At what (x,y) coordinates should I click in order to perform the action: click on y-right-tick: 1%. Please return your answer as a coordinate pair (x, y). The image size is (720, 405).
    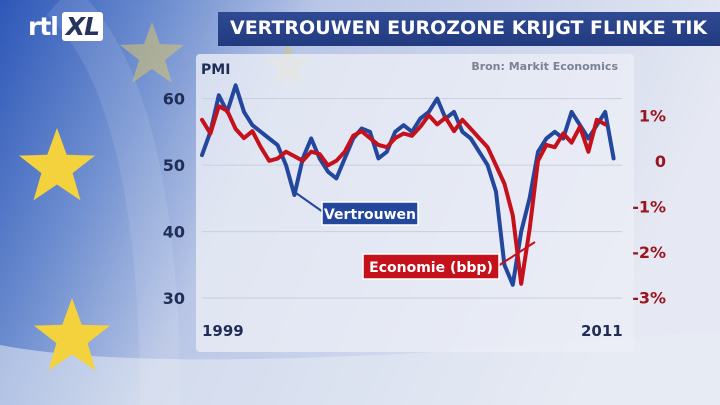
    Looking at the image, I should click on (652, 115).